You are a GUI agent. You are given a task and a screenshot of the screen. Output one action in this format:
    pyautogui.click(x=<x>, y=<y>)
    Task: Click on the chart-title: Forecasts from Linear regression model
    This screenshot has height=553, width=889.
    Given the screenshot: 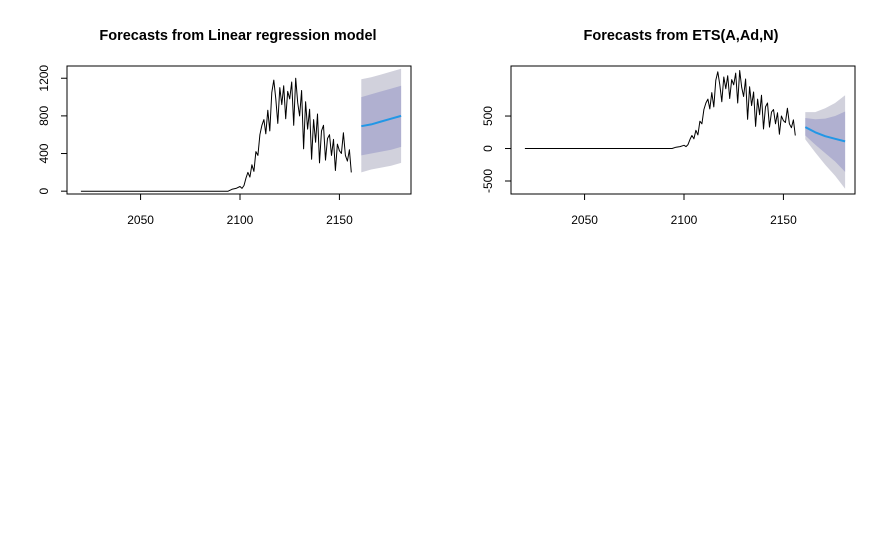 What is the action you would take?
    pyautogui.click(x=237, y=36)
    